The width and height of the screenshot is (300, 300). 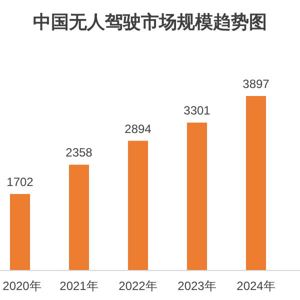 What do you see at coordinates (22, 286) in the screenshot?
I see `x-tick-label: 2020年` at bounding box center [22, 286].